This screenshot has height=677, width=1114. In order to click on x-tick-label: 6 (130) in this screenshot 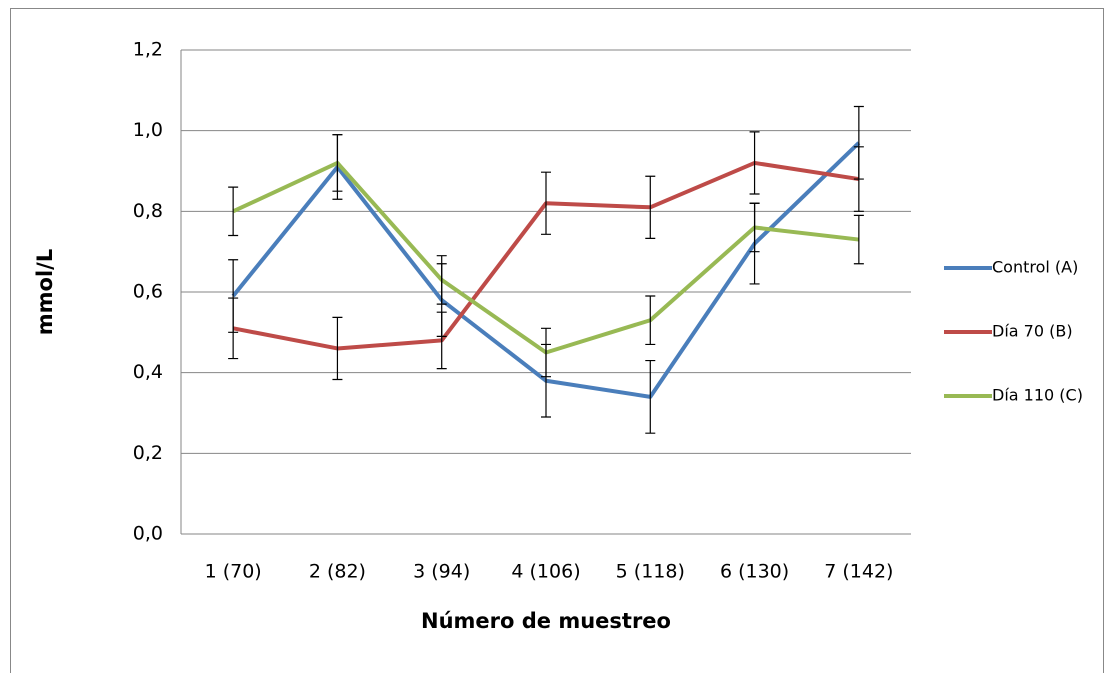, I will do `click(754, 572)`.